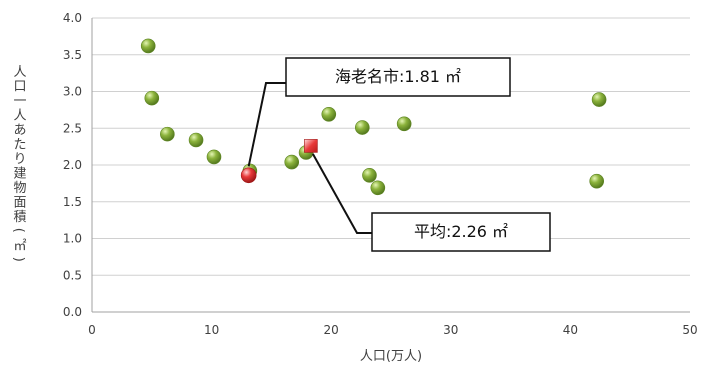  I want to click on x-tick-label: 20, so click(331, 330).